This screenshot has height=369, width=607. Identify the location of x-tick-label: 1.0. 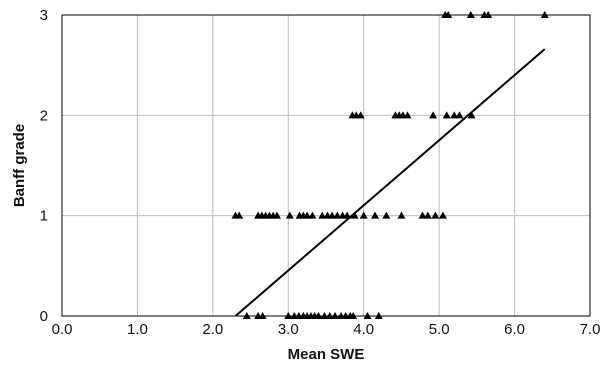
(137, 329).